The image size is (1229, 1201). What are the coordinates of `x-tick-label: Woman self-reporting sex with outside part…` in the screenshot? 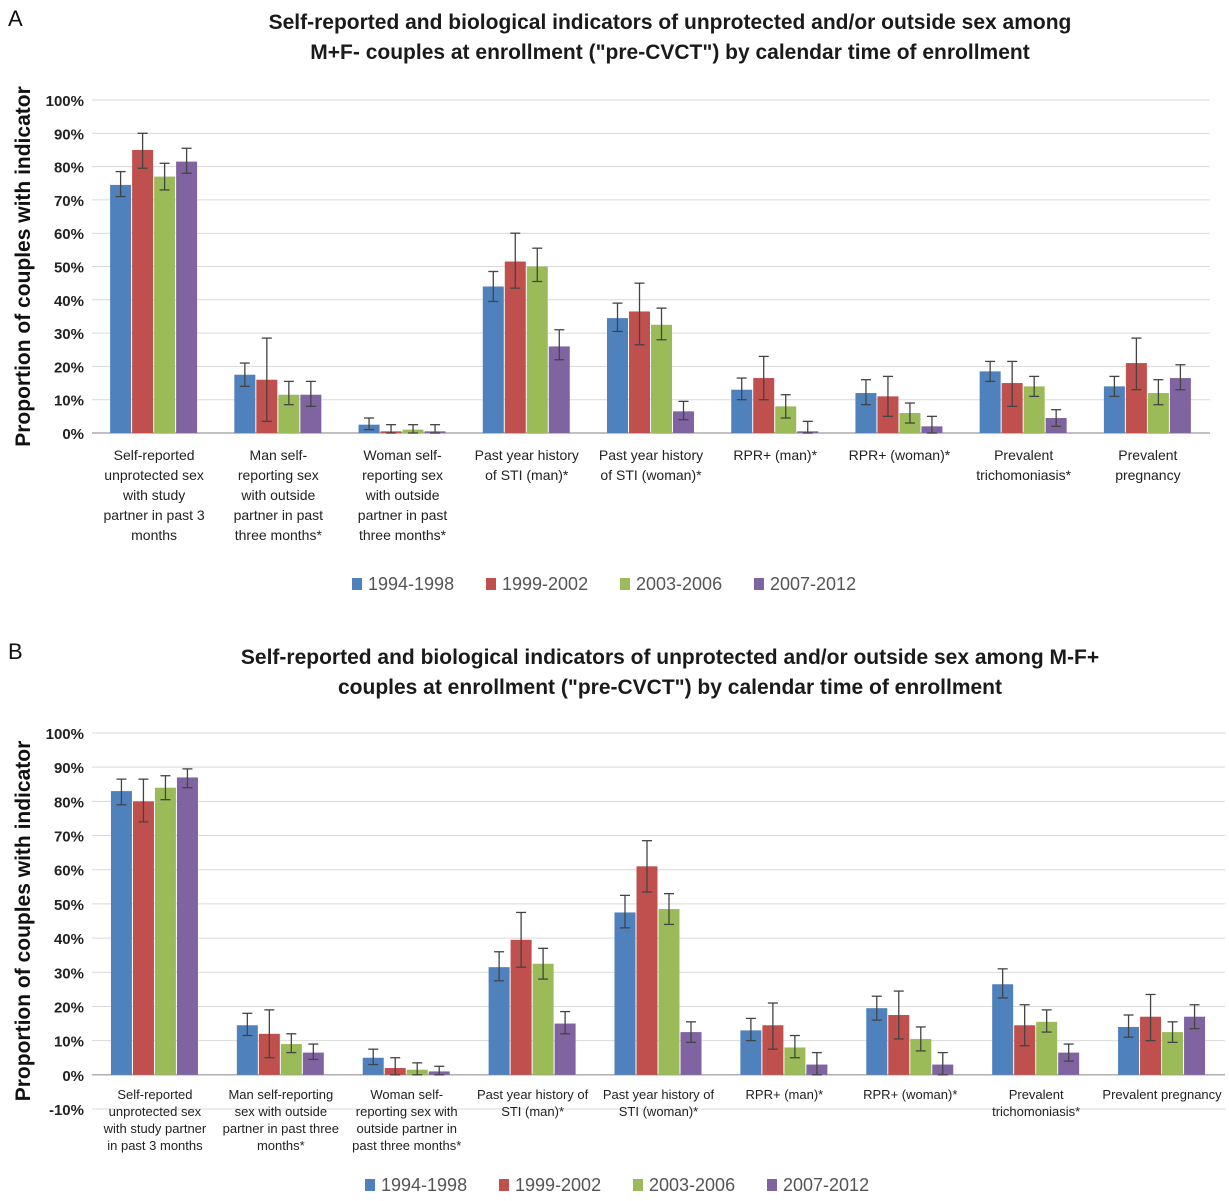 It's located at (403, 495).